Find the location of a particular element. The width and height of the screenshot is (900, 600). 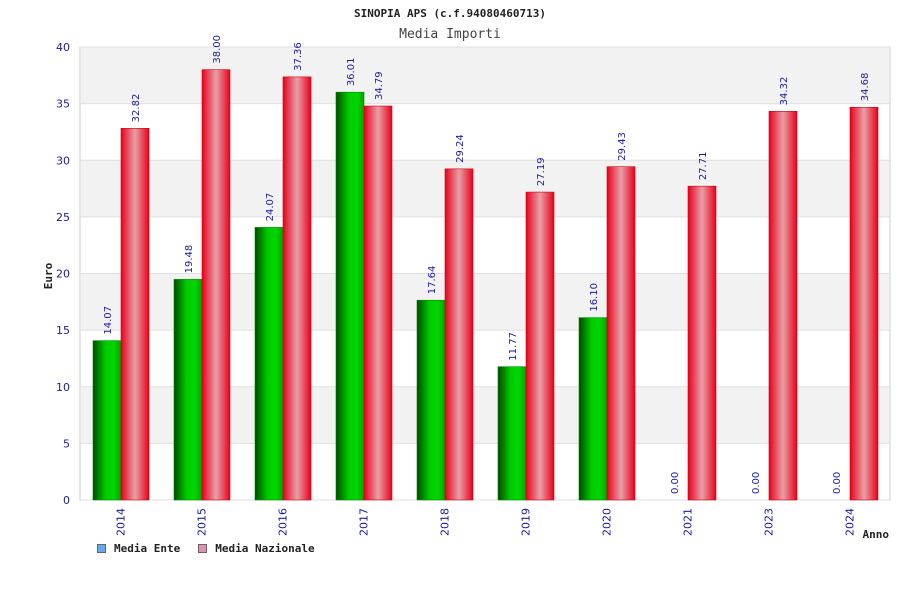

x-tick-label-2019: 2019 is located at coordinates (526, 522).